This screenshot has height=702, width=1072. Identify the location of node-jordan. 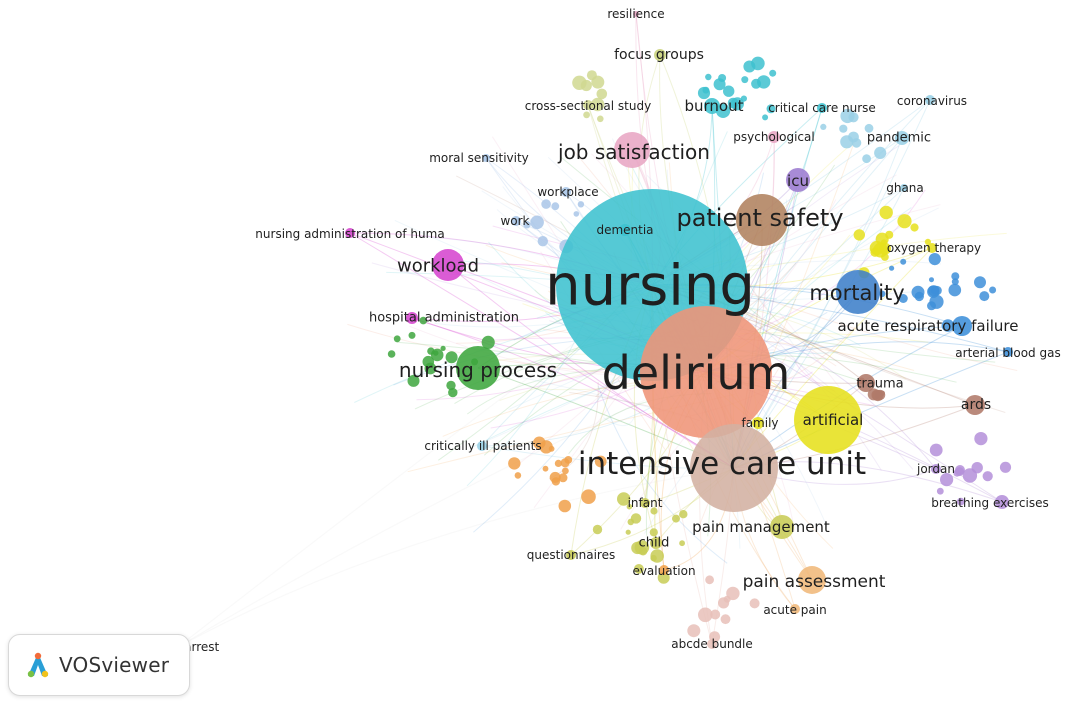
(936, 469).